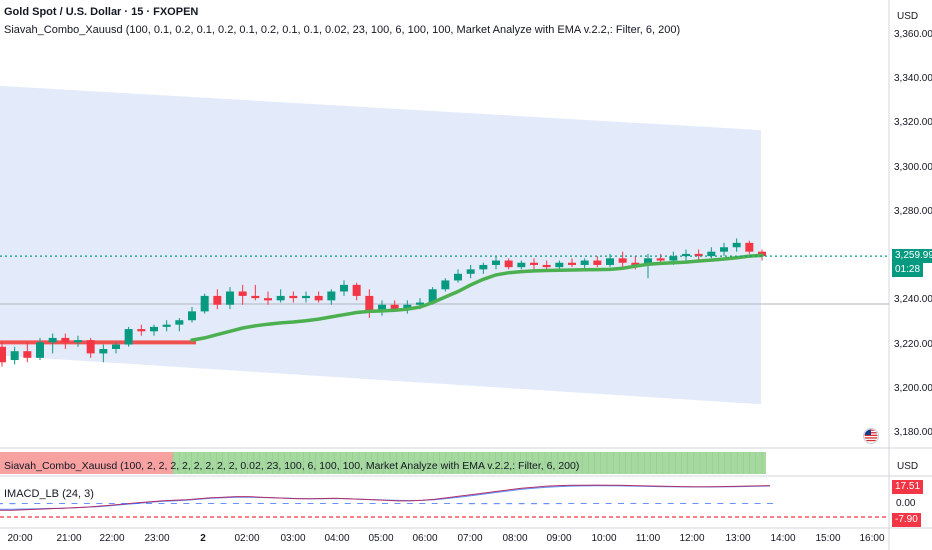 This screenshot has width=932, height=550. Describe the element at coordinates (913, 344) in the screenshot. I see `price-tick-label: 3,220.00` at that location.